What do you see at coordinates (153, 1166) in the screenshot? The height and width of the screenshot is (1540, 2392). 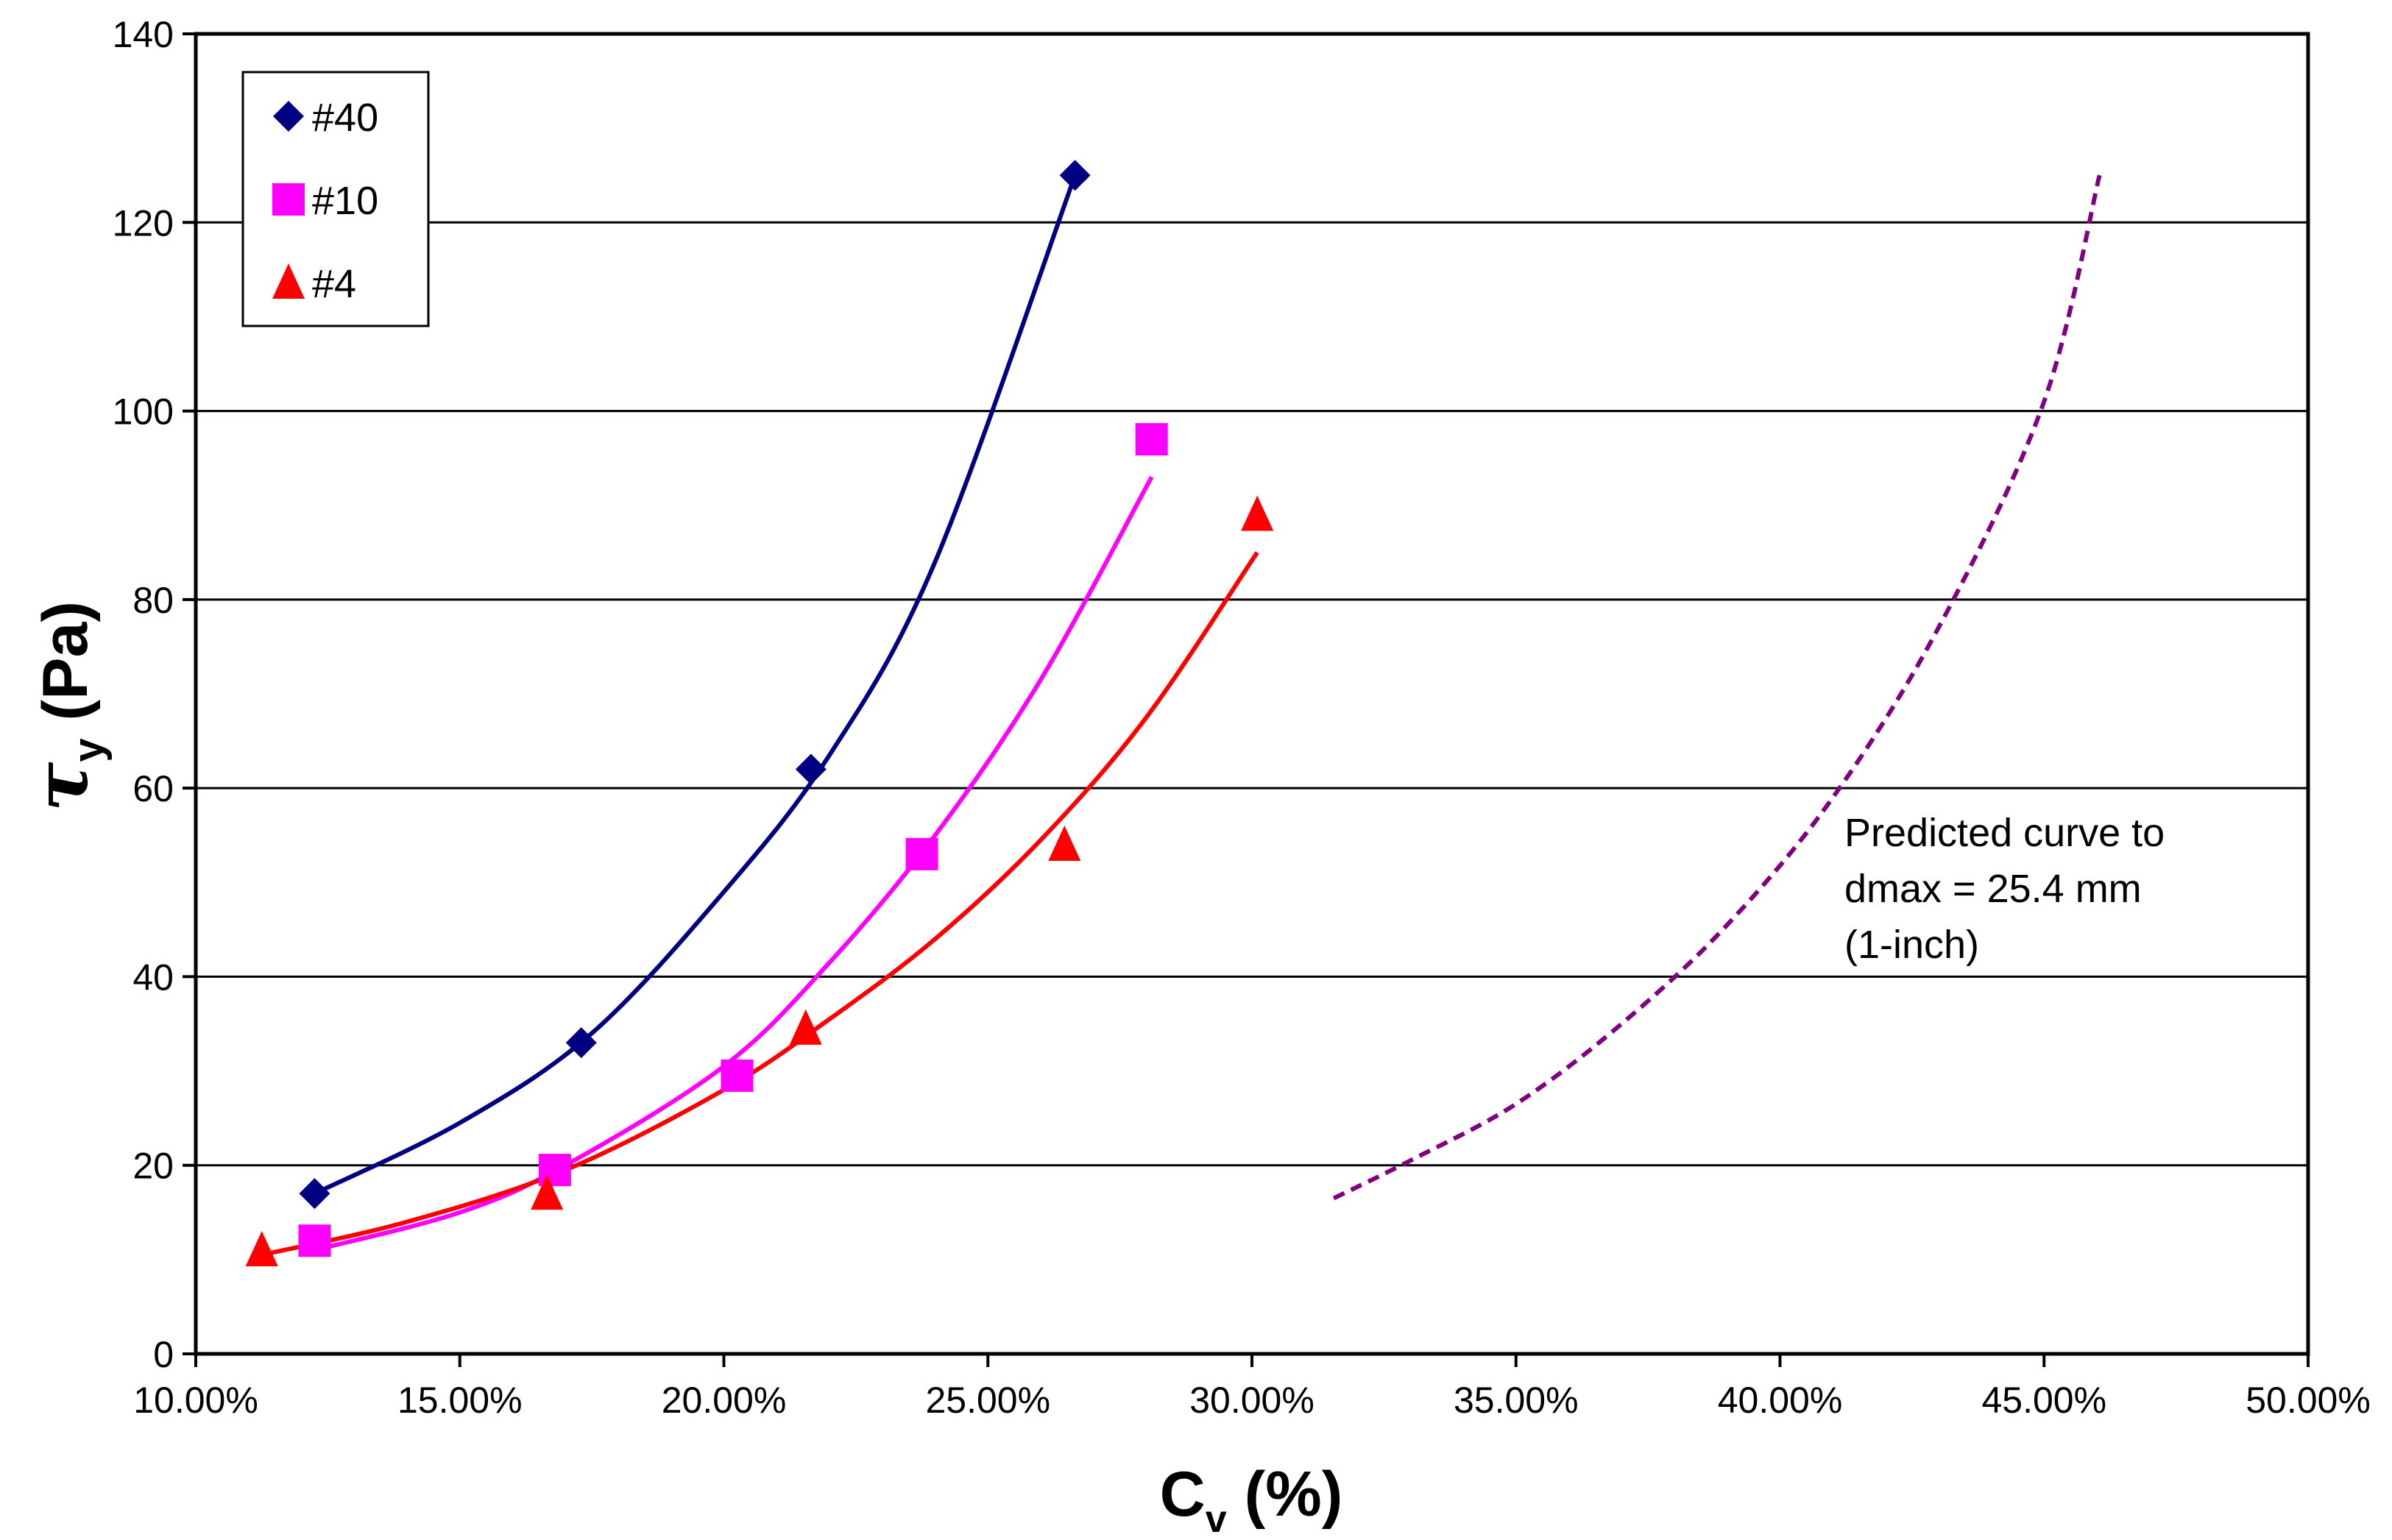 I see `y-tick-label: 20` at bounding box center [153, 1166].